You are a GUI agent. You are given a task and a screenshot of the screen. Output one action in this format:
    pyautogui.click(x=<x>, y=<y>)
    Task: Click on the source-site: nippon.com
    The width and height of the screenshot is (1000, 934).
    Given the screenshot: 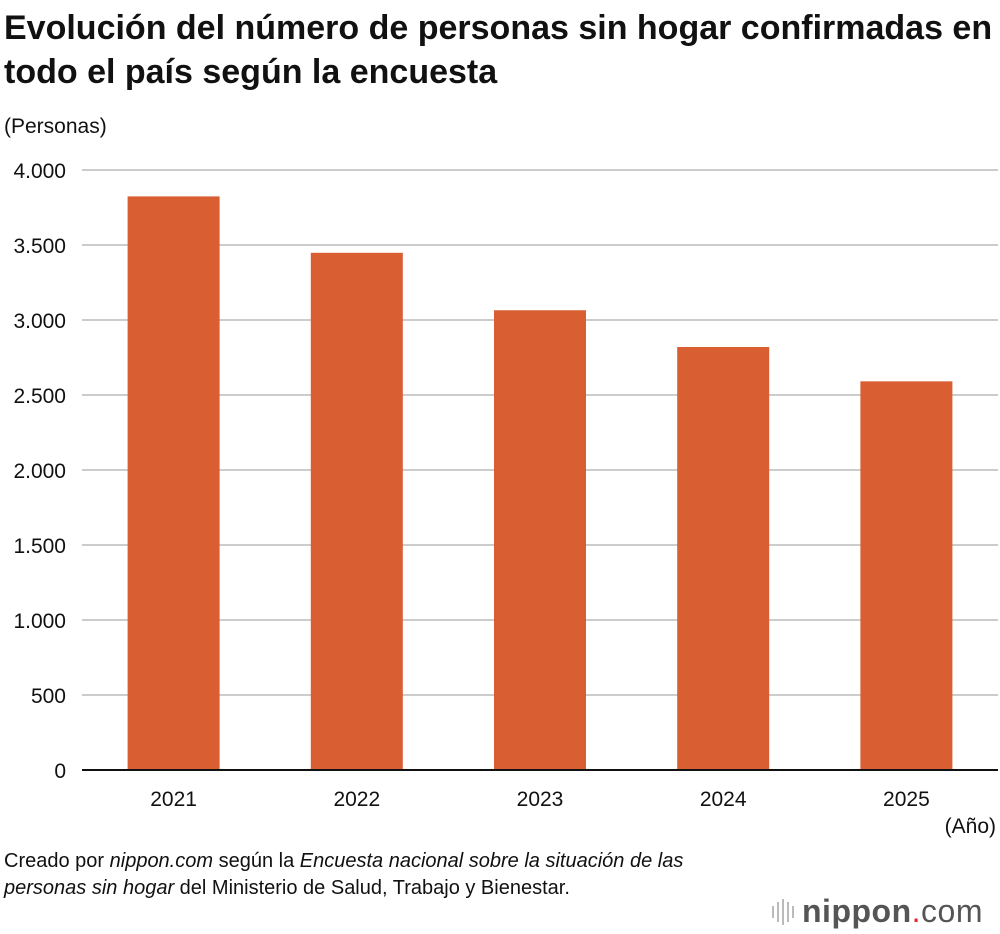 What is the action you would take?
    pyautogui.click(x=161, y=861)
    